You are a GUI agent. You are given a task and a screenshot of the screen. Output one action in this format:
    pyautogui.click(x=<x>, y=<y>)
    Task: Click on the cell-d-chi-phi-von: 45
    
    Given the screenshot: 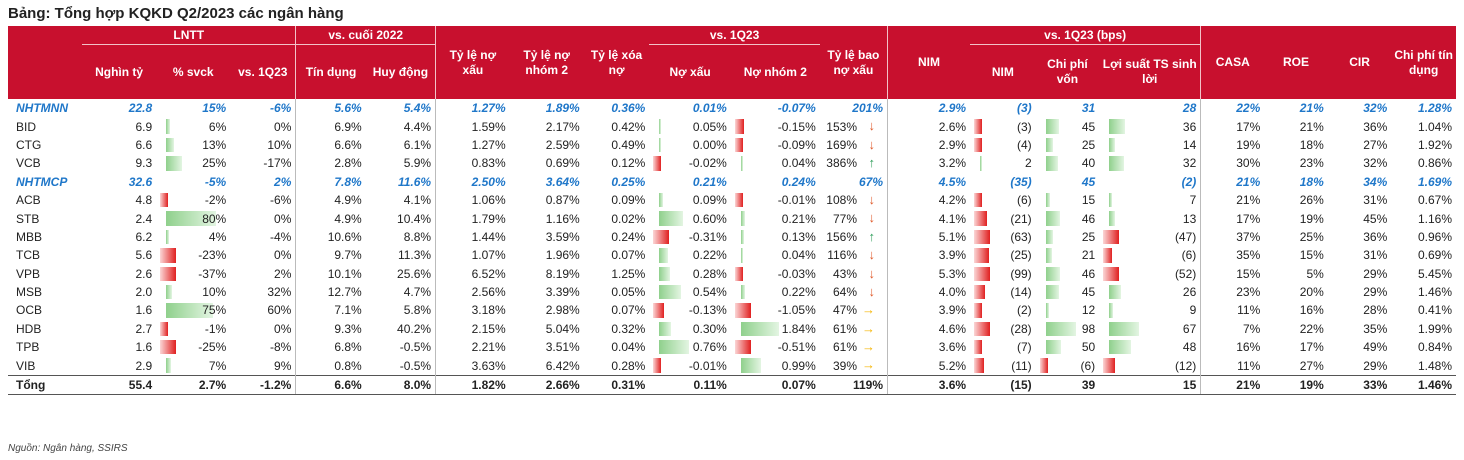 What is the action you would take?
    pyautogui.click(x=1068, y=292)
    